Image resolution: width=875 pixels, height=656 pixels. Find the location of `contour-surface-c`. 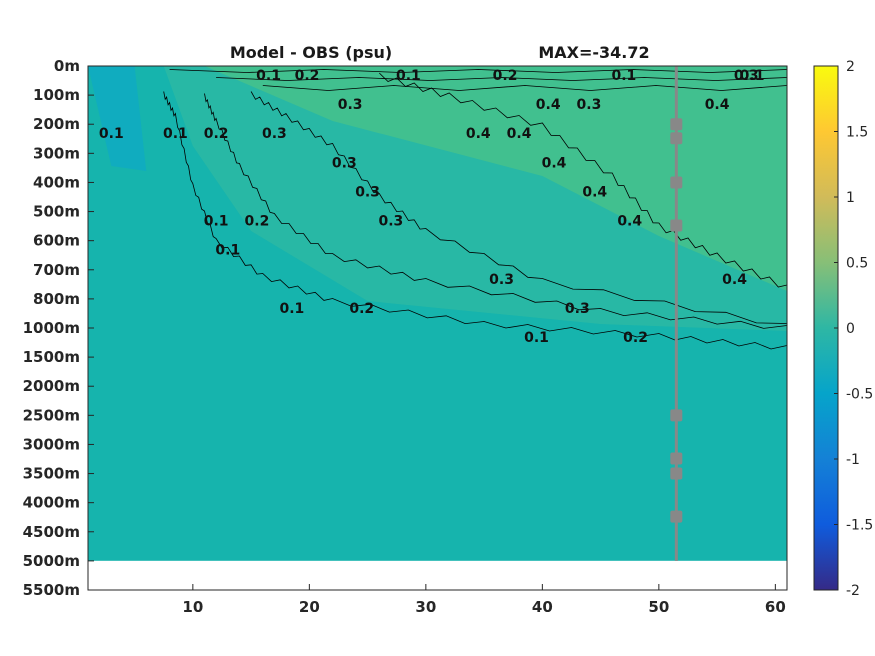

contour-surface-c is located at coordinates (525, 88).